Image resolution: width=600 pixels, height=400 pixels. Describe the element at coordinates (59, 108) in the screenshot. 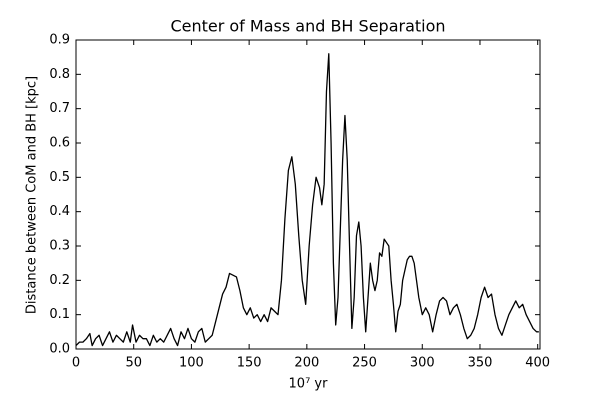

I see `y-tick-label: 0.7` at that location.